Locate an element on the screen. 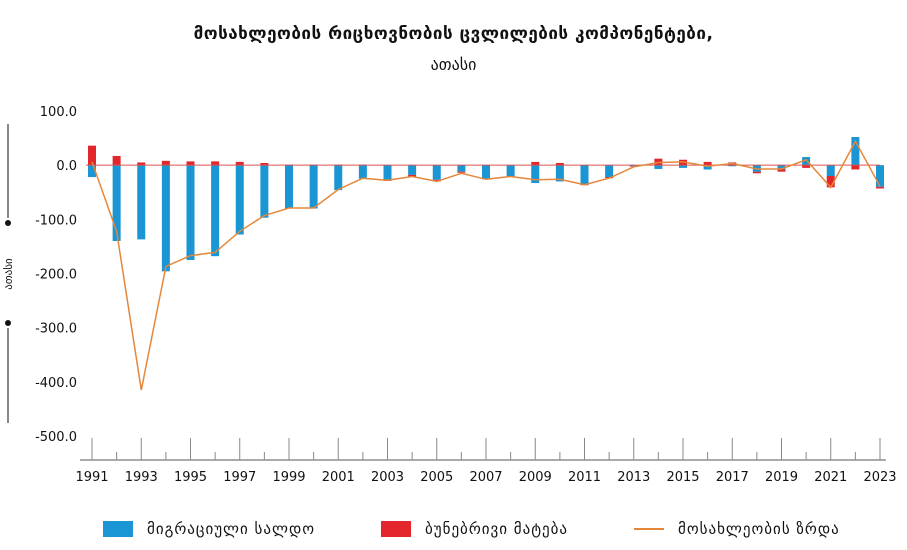 This screenshot has width=907, height=550. legend-swatch-migration is located at coordinates (118, 529).